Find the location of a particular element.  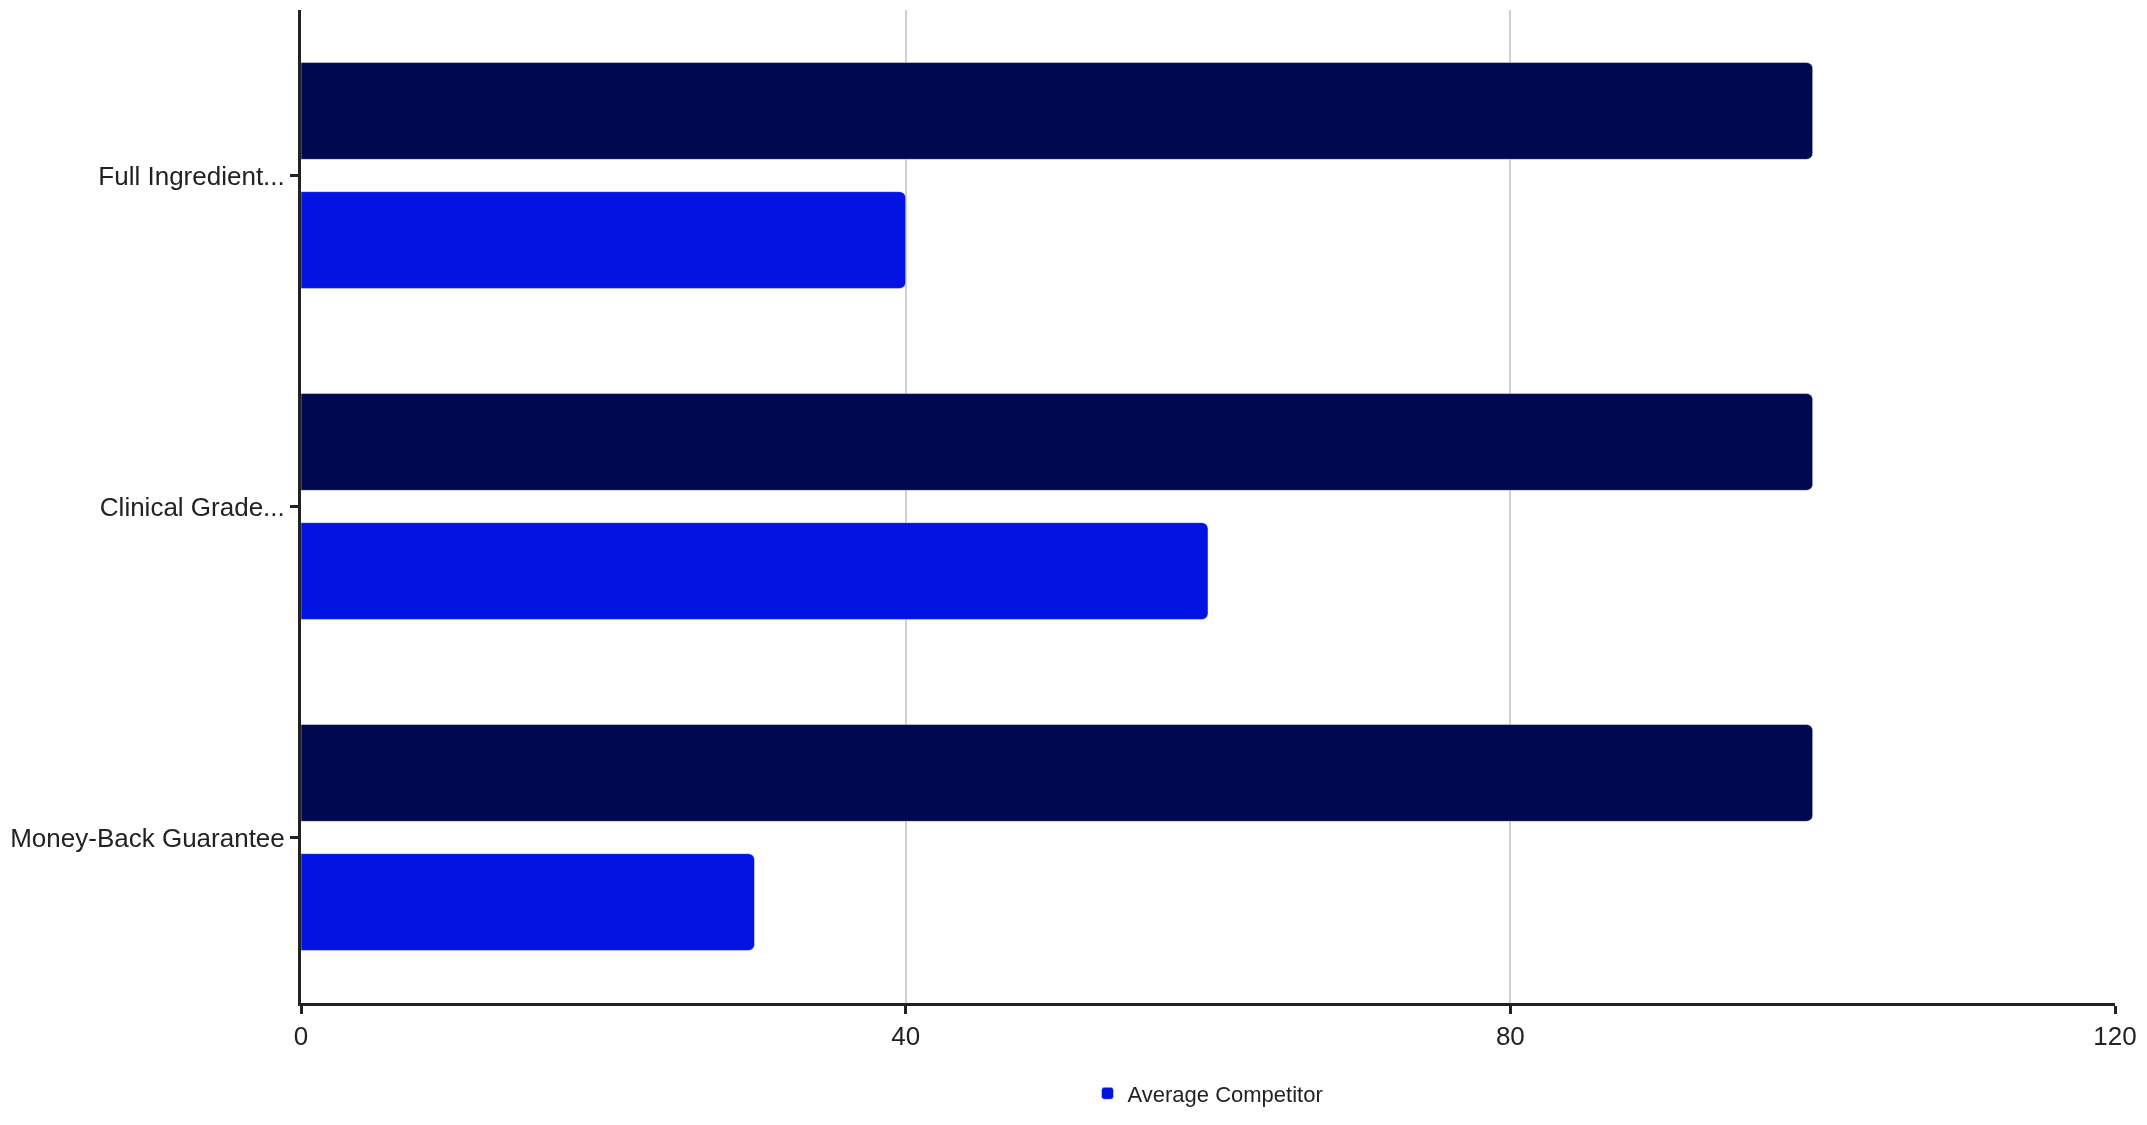

x-tick-label: 80 is located at coordinates (1510, 1036).